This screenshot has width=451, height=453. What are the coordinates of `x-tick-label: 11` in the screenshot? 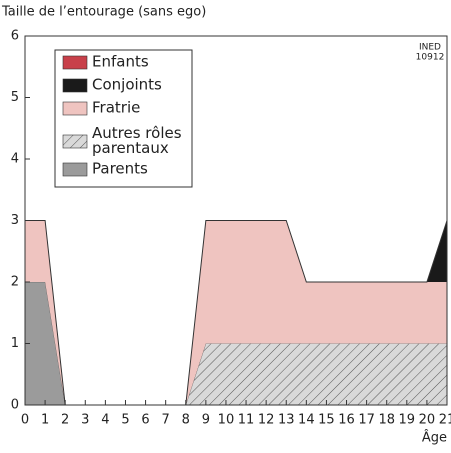 It's located at (246, 420).